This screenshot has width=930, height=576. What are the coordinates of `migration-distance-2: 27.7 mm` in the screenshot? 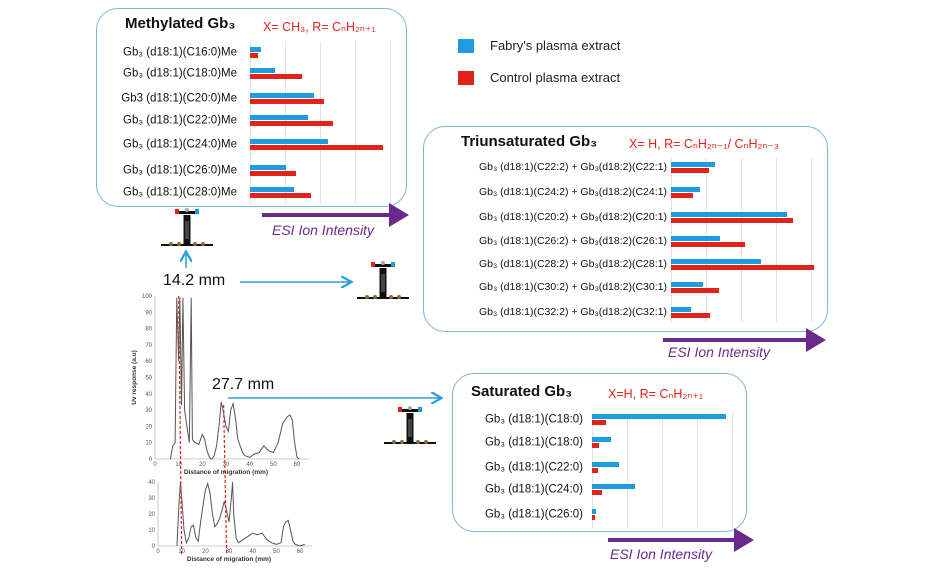 It's located at (243, 384).